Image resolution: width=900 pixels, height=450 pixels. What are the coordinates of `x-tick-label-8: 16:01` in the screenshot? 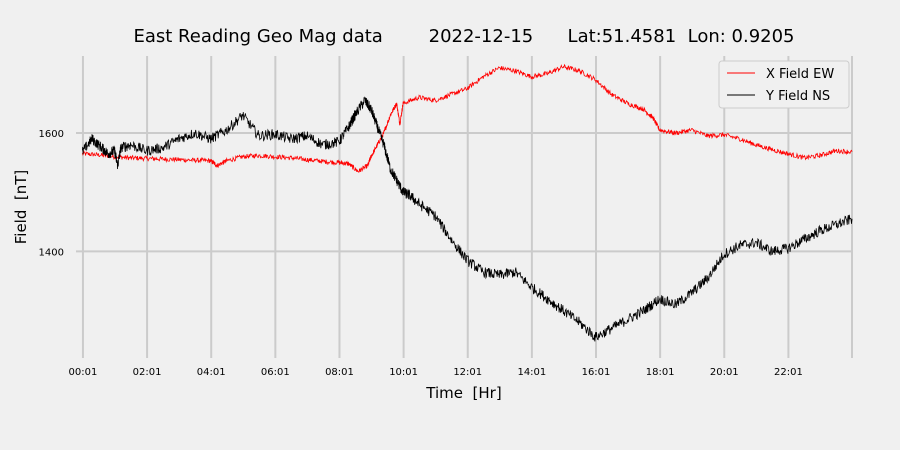 It's located at (596, 372).